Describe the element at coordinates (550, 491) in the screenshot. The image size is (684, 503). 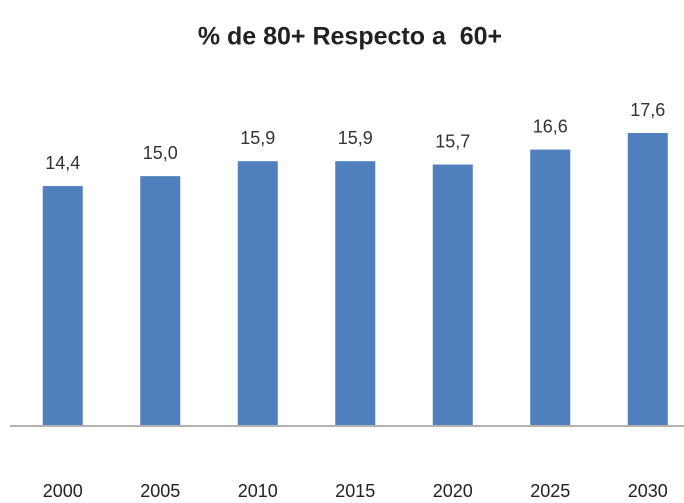
I see `x-tick-label: 2025` at that location.